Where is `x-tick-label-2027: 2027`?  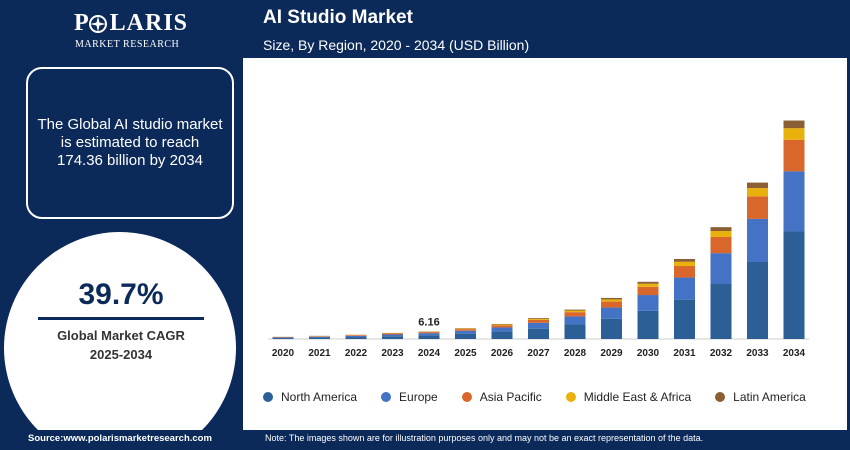
x-tick-label-2027: 2027 is located at coordinates (538, 353).